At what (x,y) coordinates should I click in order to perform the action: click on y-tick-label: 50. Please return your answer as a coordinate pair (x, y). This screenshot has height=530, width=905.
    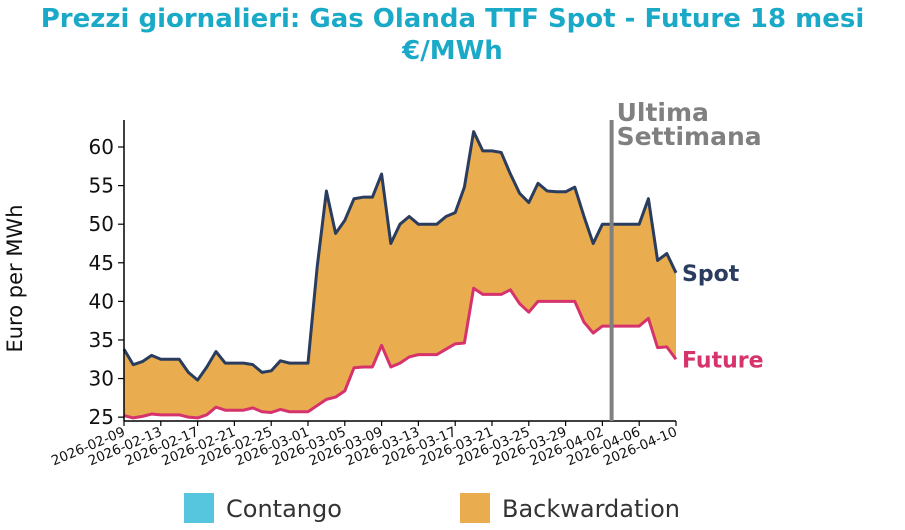
    Looking at the image, I should click on (101, 224).